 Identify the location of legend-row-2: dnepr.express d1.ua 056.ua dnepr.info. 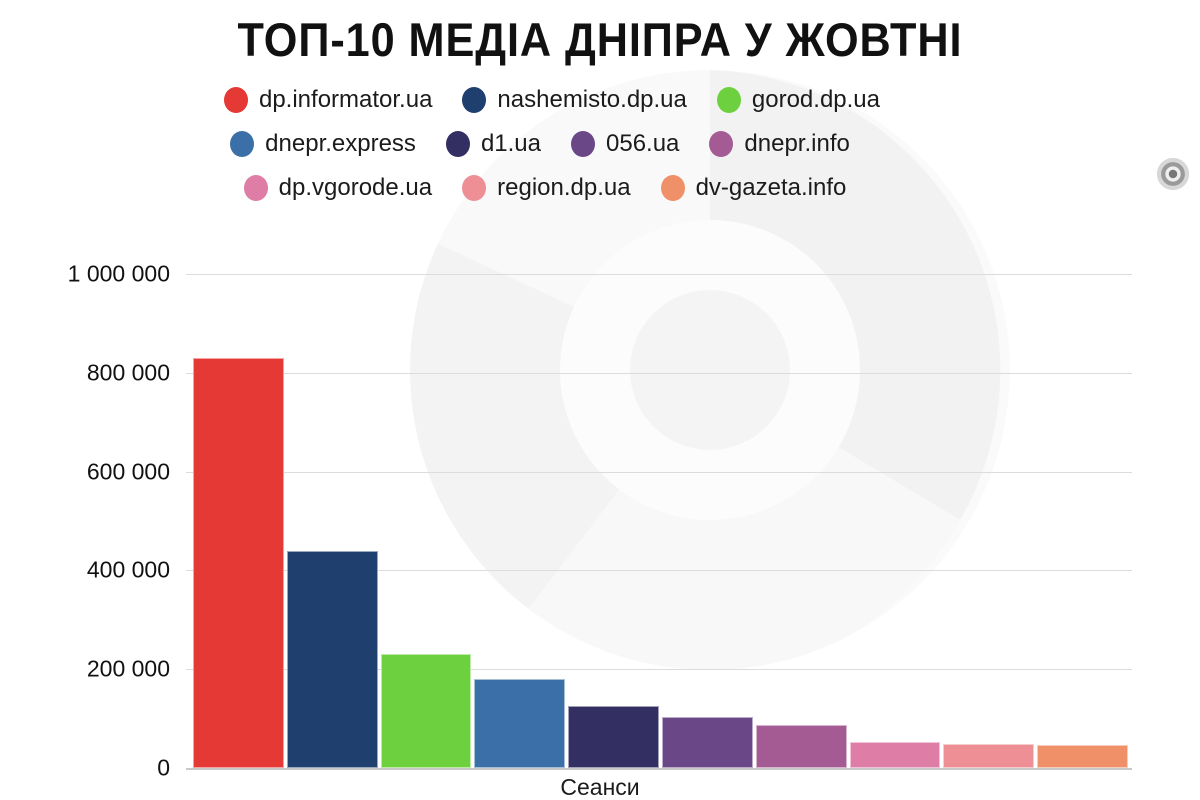
(600, 144).